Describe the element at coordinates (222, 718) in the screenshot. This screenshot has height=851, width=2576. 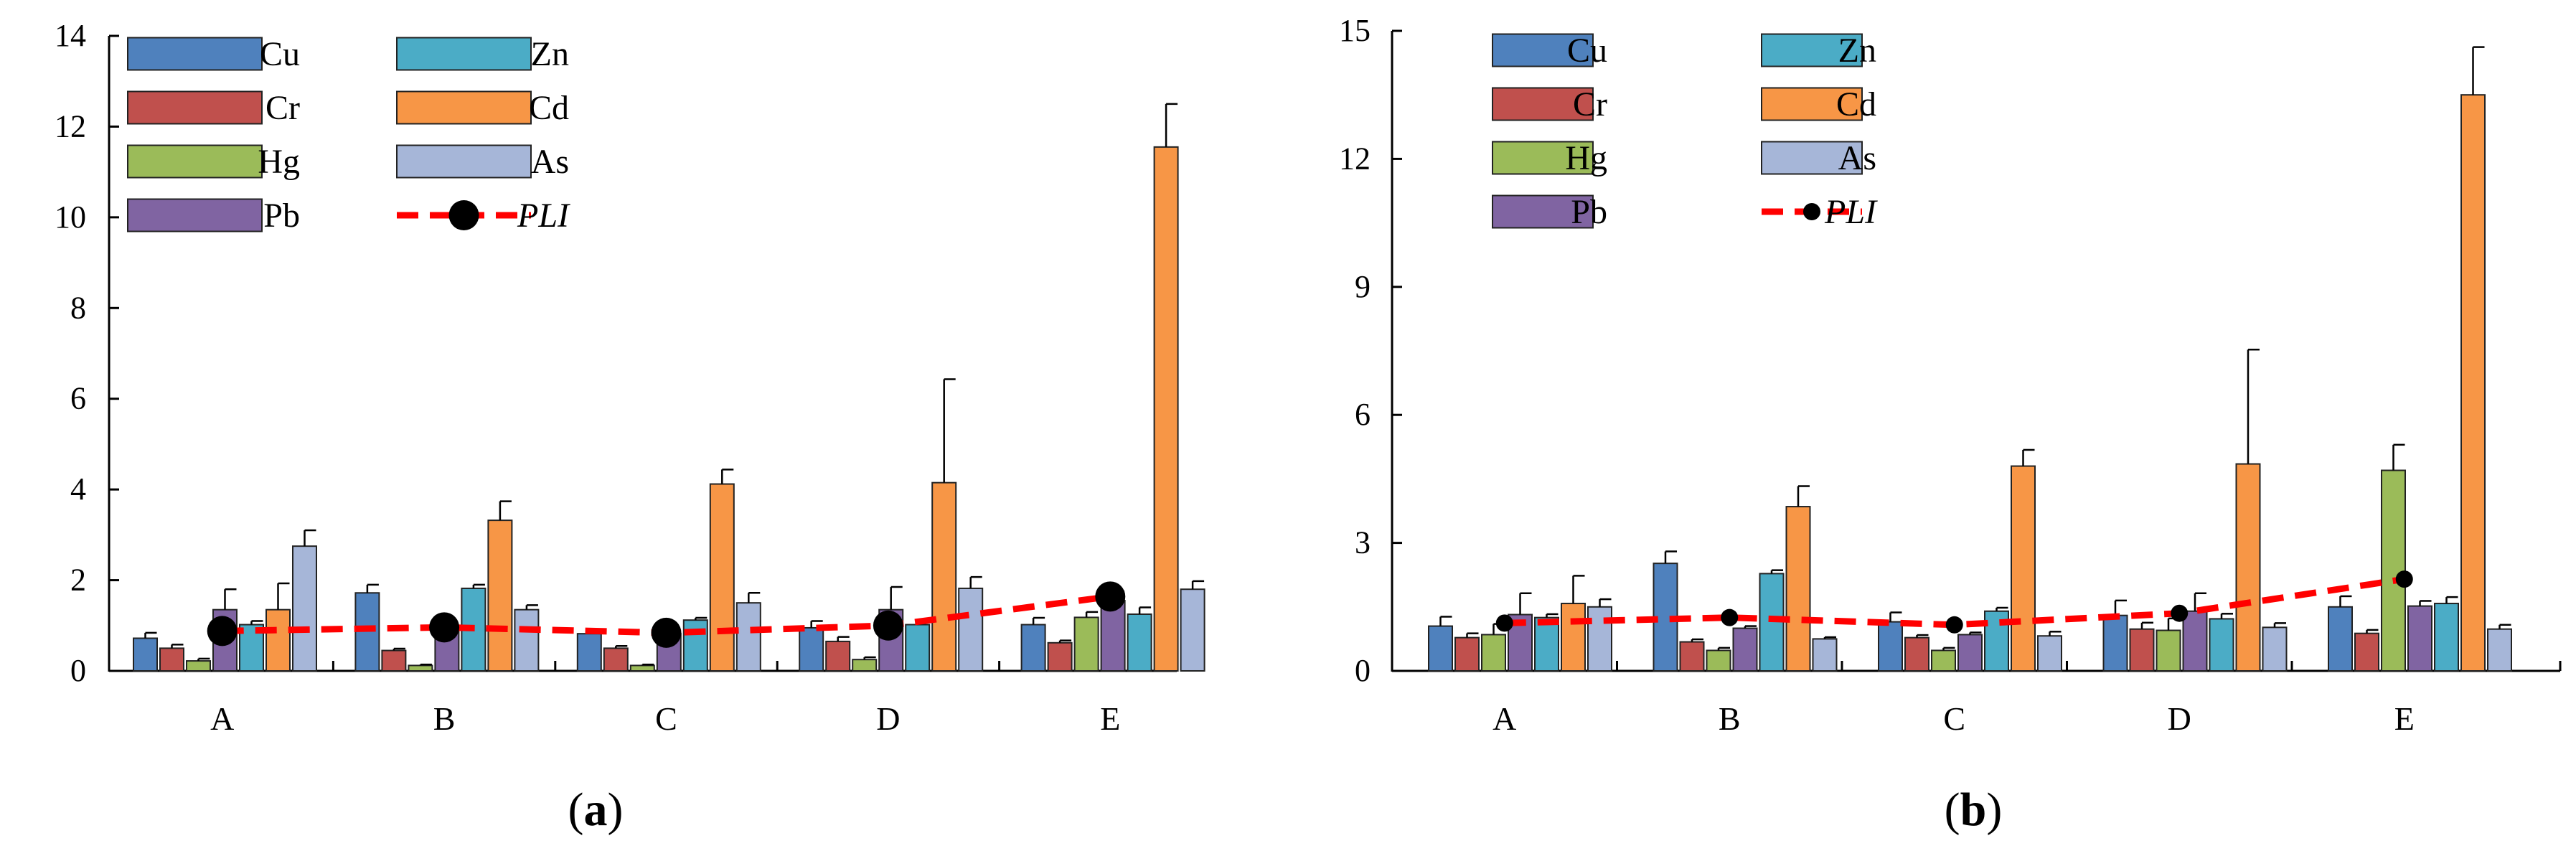
I see `x-tick-label: A` at that location.